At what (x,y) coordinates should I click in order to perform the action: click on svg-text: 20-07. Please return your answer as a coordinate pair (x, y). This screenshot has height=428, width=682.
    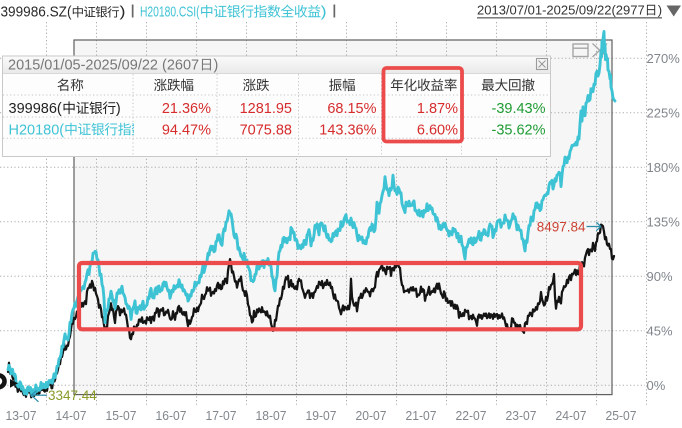
    Looking at the image, I should click on (371, 415).